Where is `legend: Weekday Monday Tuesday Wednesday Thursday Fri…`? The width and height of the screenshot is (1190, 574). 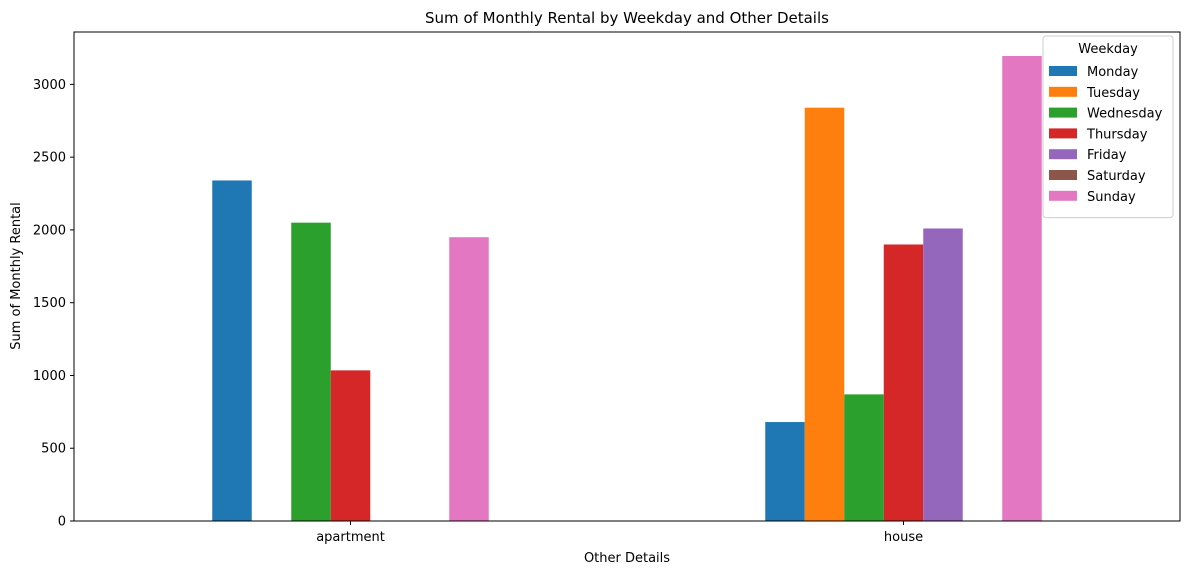 legend: Weekday Monday Tuesday Wednesday Thursday Fri… is located at coordinates (1108, 127).